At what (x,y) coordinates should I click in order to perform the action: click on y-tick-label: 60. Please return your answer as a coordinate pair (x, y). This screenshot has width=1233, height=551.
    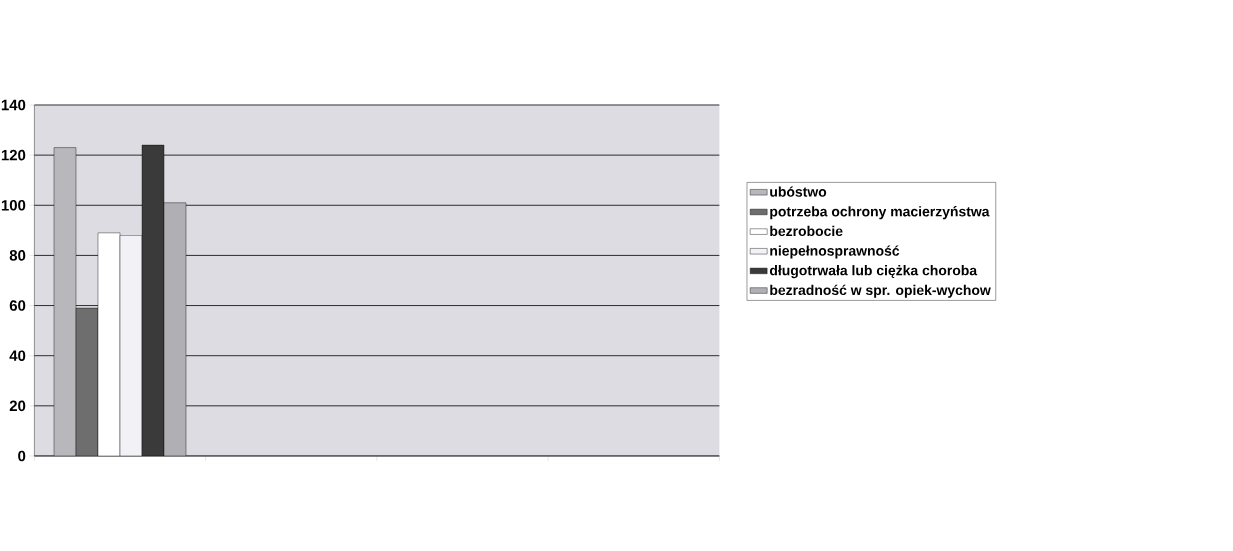
    Looking at the image, I should click on (17, 305).